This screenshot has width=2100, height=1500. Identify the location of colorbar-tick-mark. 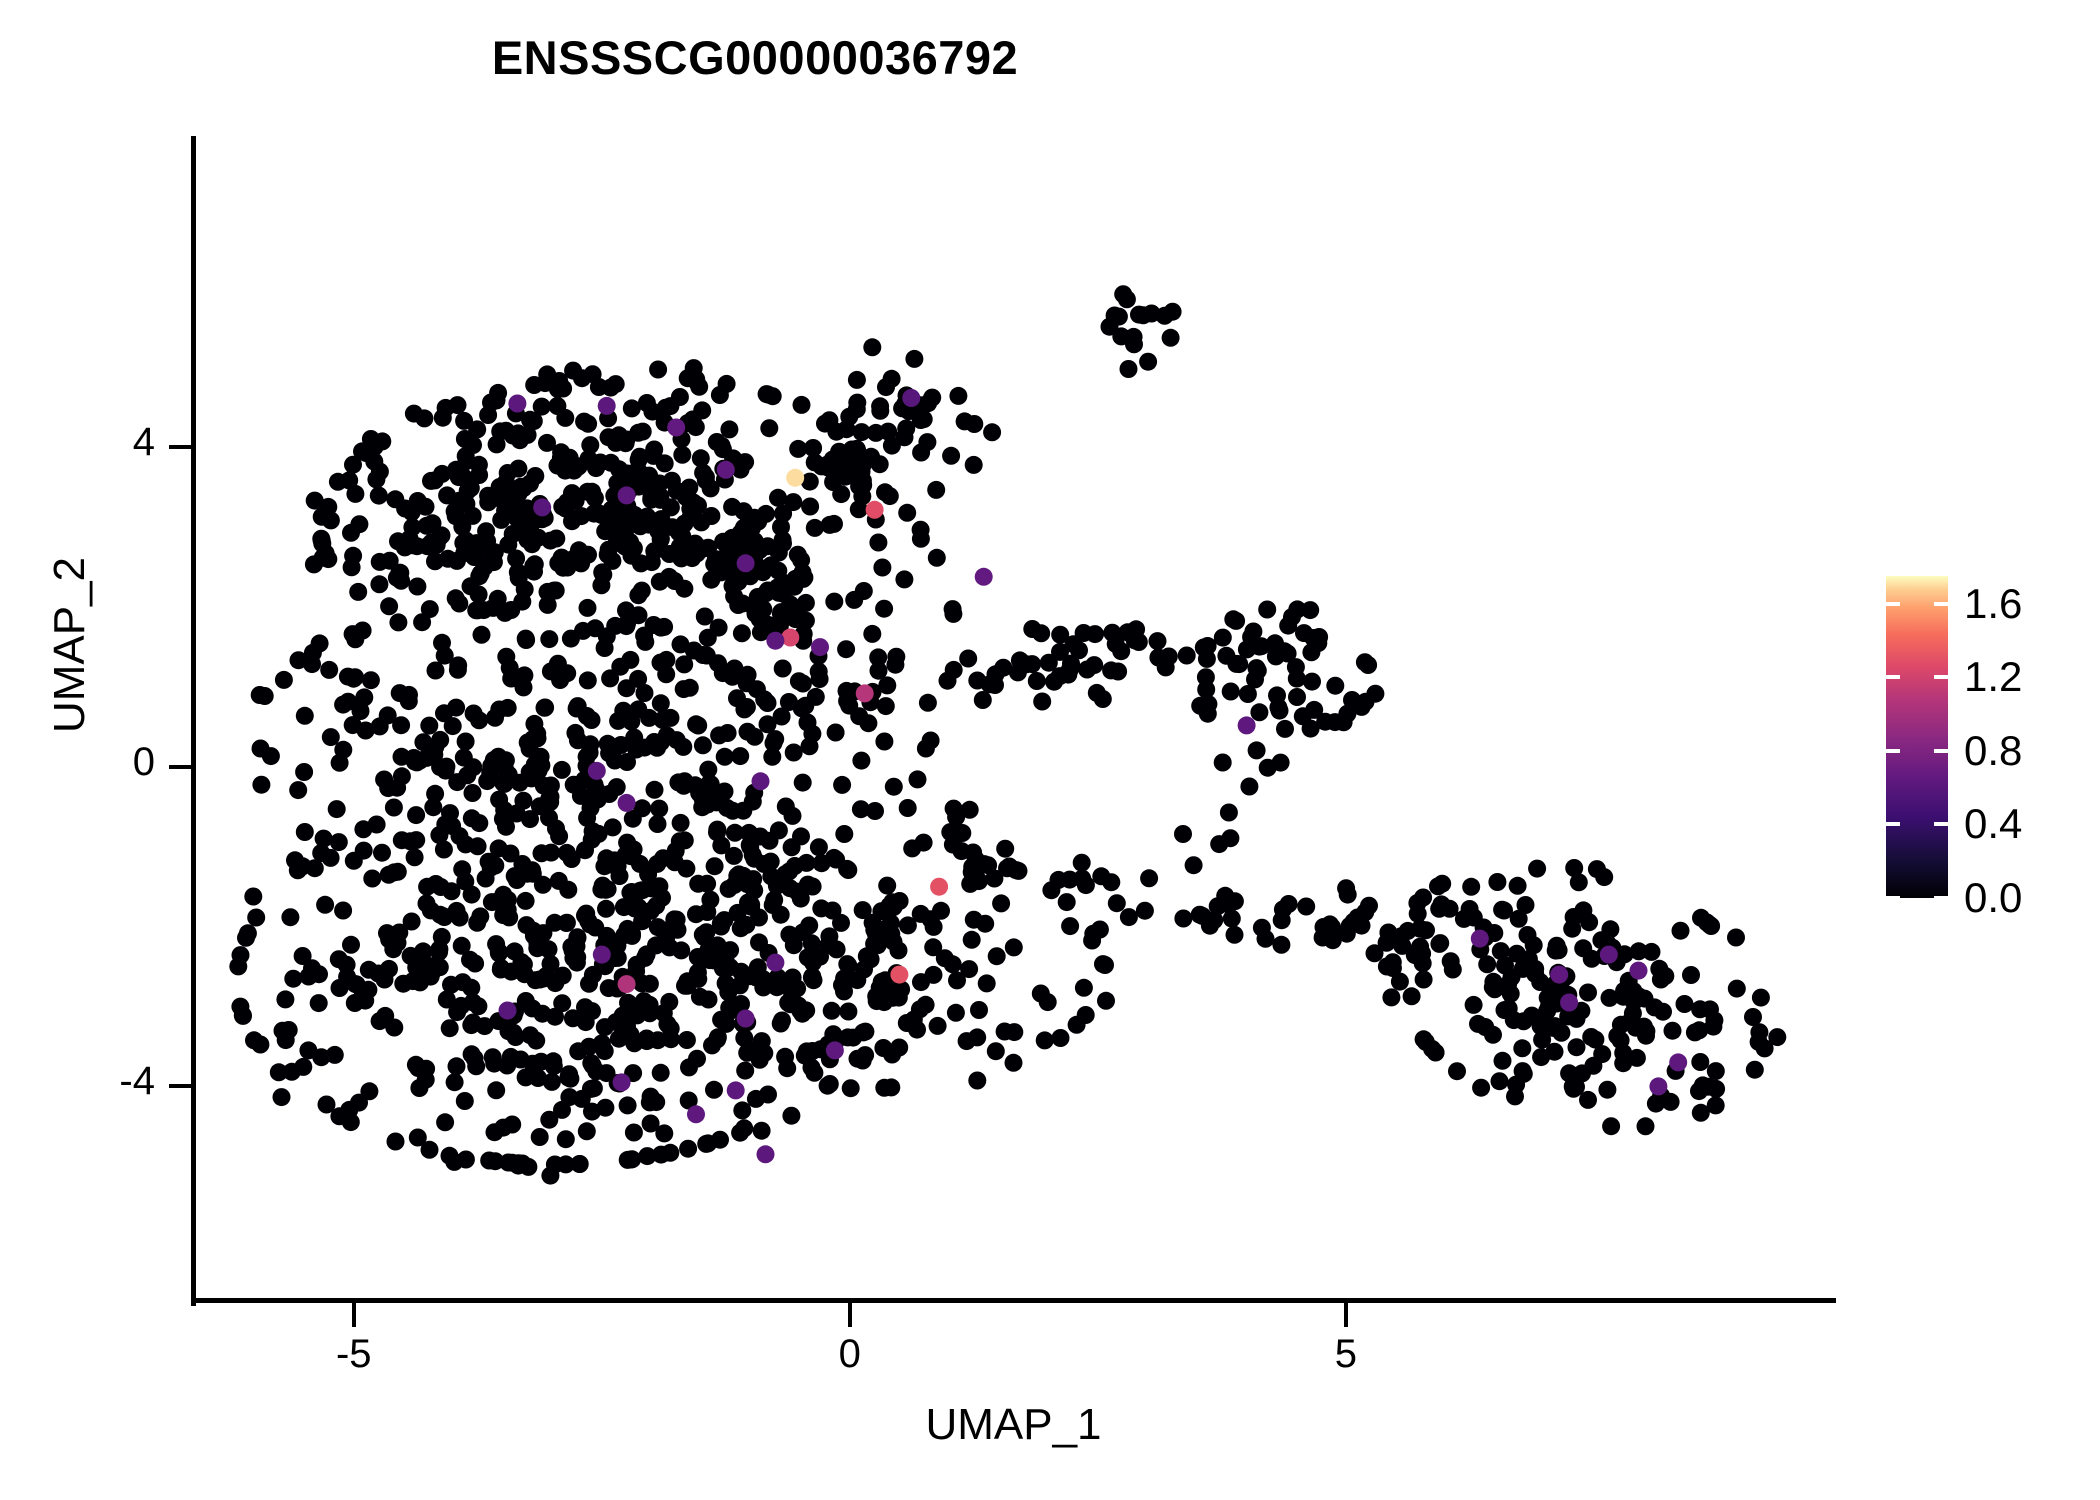
(1893, 677).